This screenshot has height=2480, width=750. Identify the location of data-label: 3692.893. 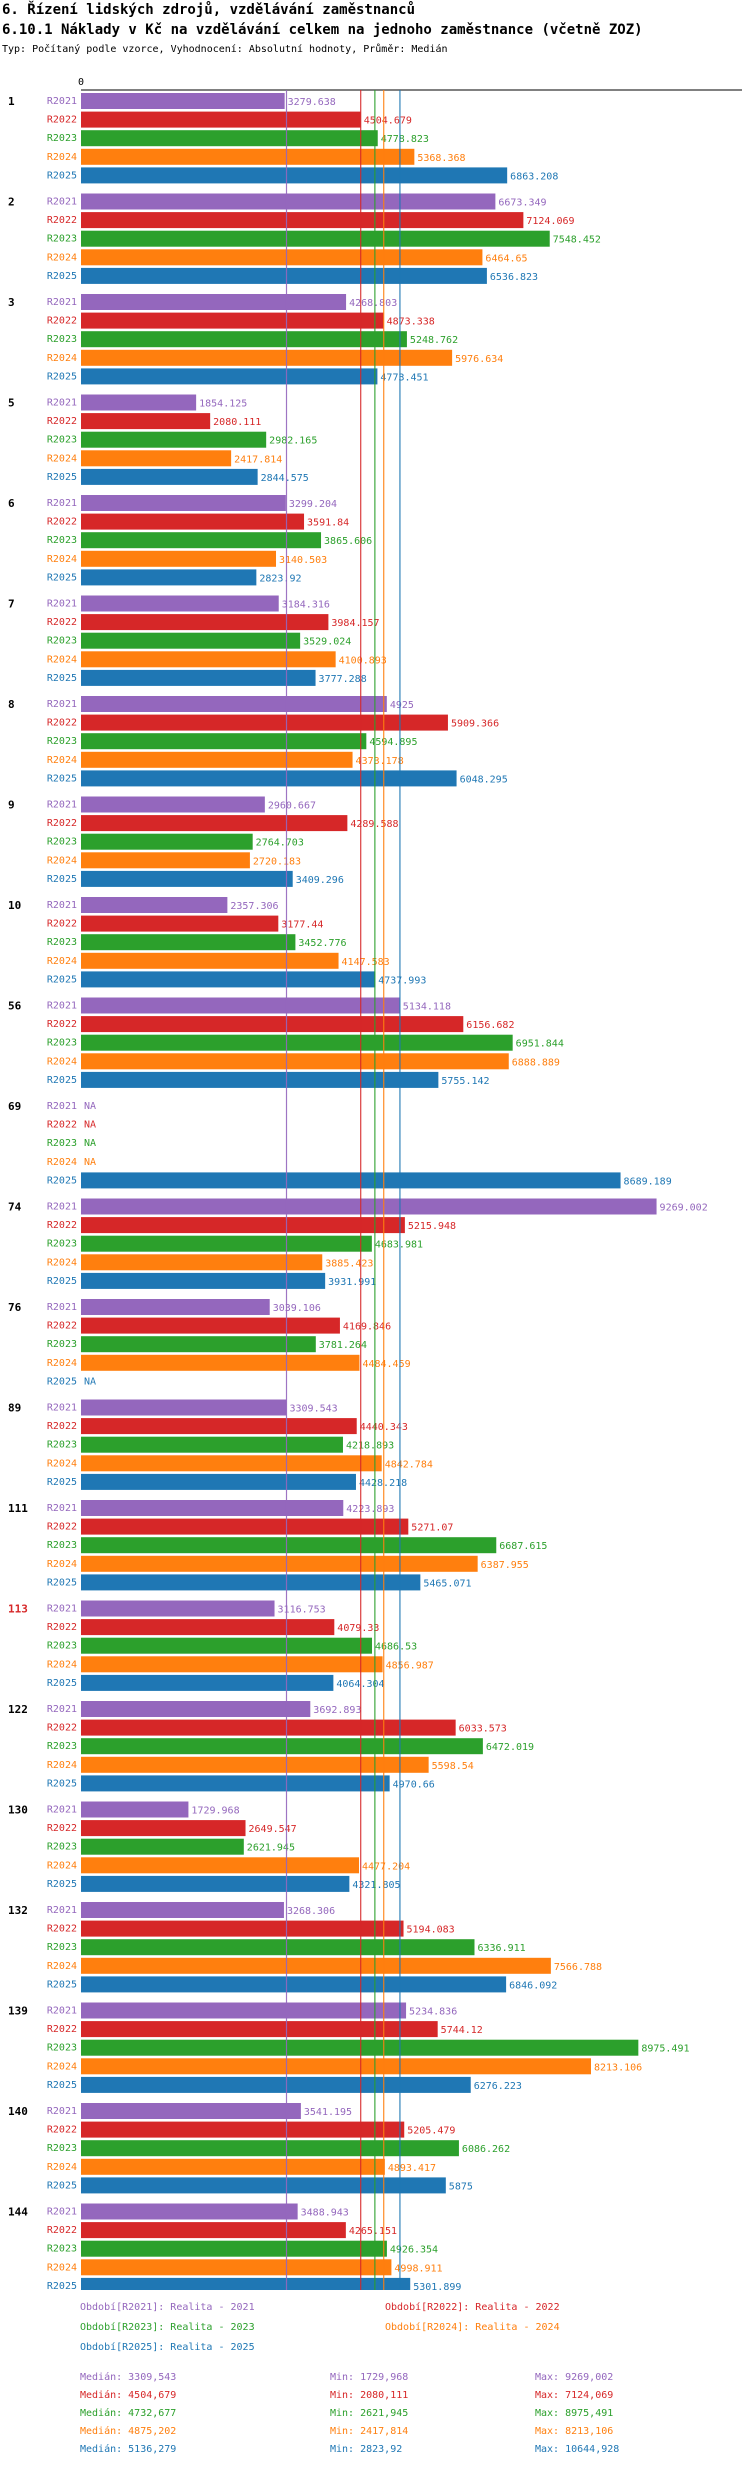
(337, 1710).